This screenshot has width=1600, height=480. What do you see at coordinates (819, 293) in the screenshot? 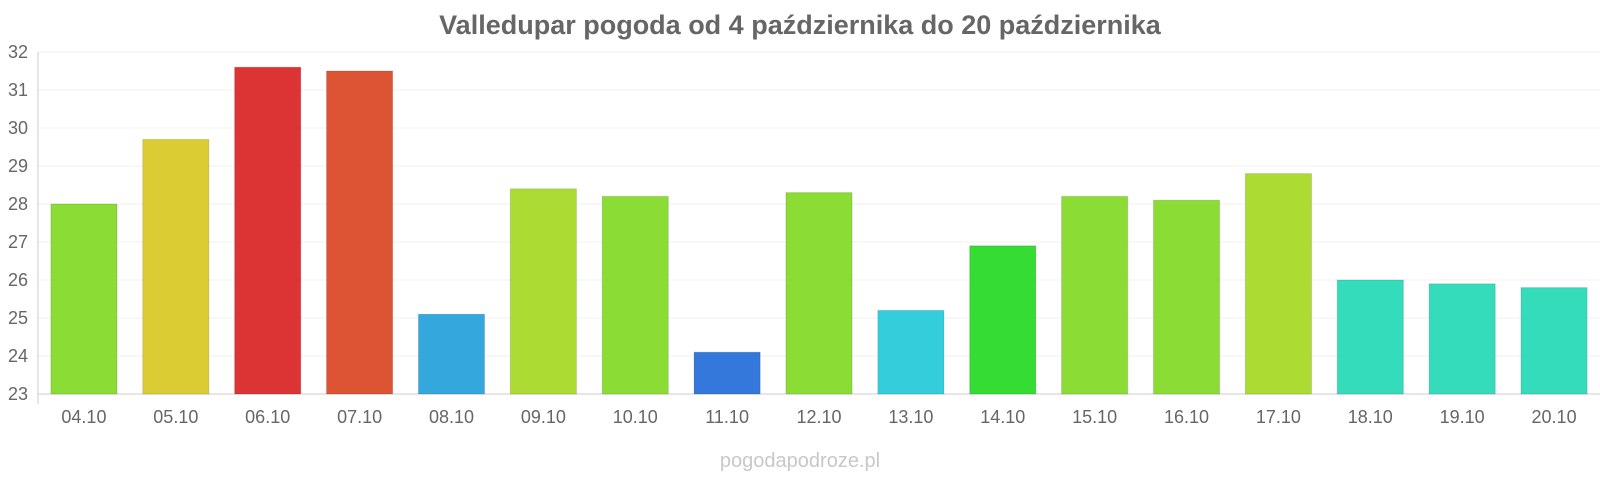
I see `bar-12.10` at bounding box center [819, 293].